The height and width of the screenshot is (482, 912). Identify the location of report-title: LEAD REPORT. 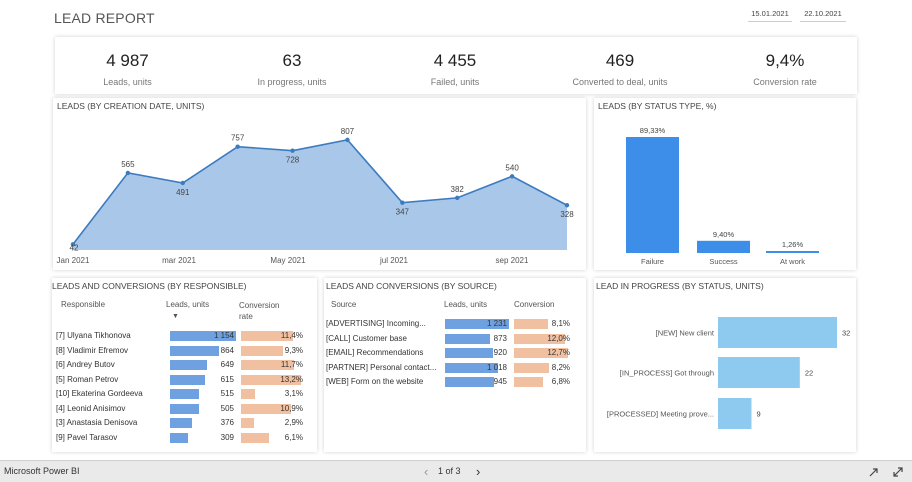
(104, 18).